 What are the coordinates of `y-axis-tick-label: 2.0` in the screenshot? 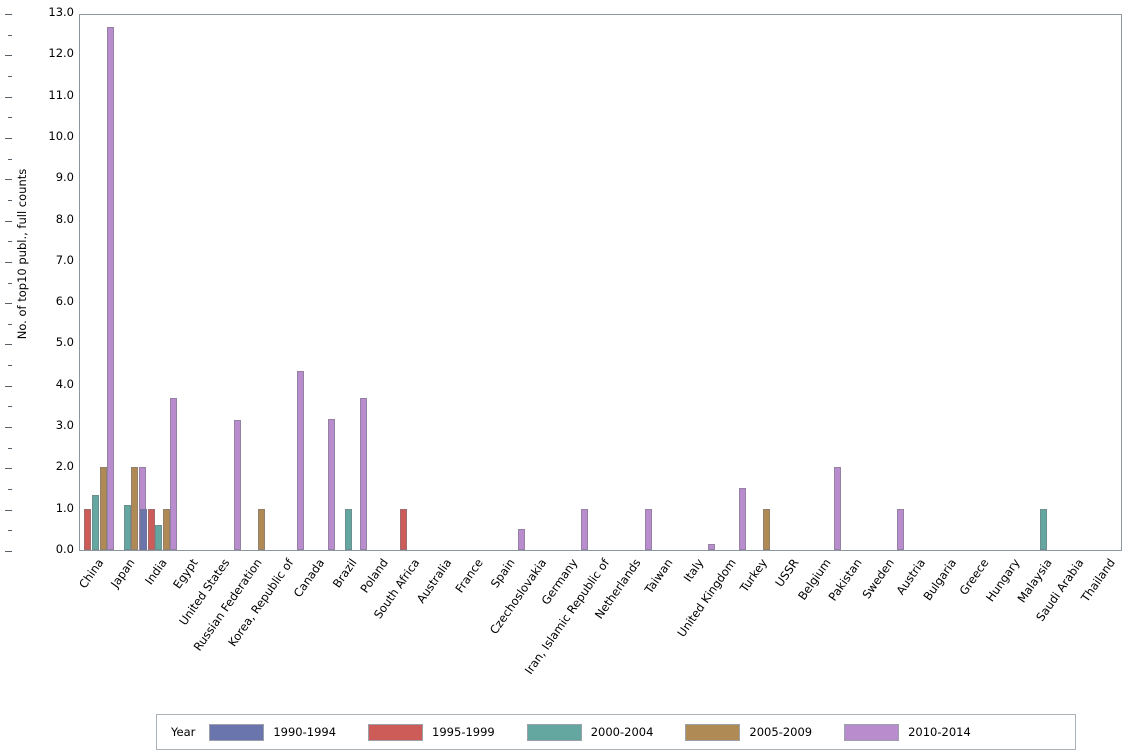 It's located at (64, 466).